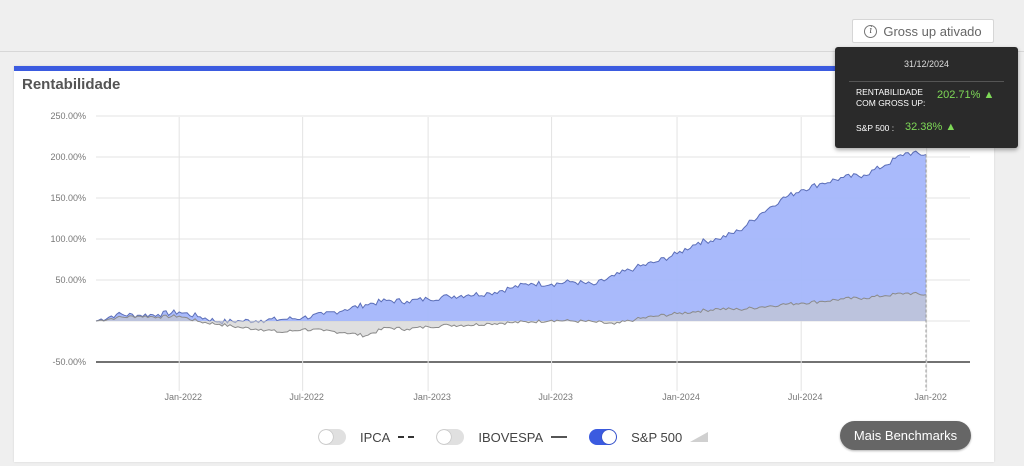 This screenshot has width=1024, height=466. What do you see at coordinates (555, 397) in the screenshot?
I see `x-tick-label: Jul-2023` at bounding box center [555, 397].